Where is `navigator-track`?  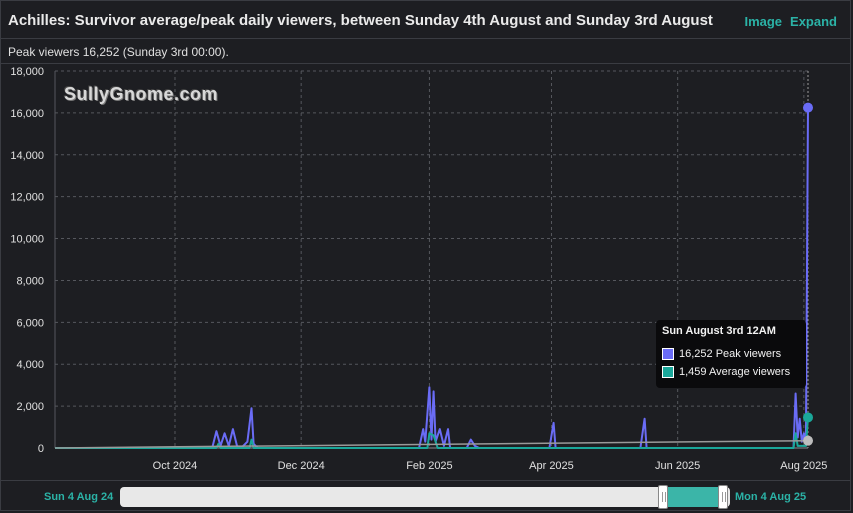
navigator-track is located at coordinates (425, 497).